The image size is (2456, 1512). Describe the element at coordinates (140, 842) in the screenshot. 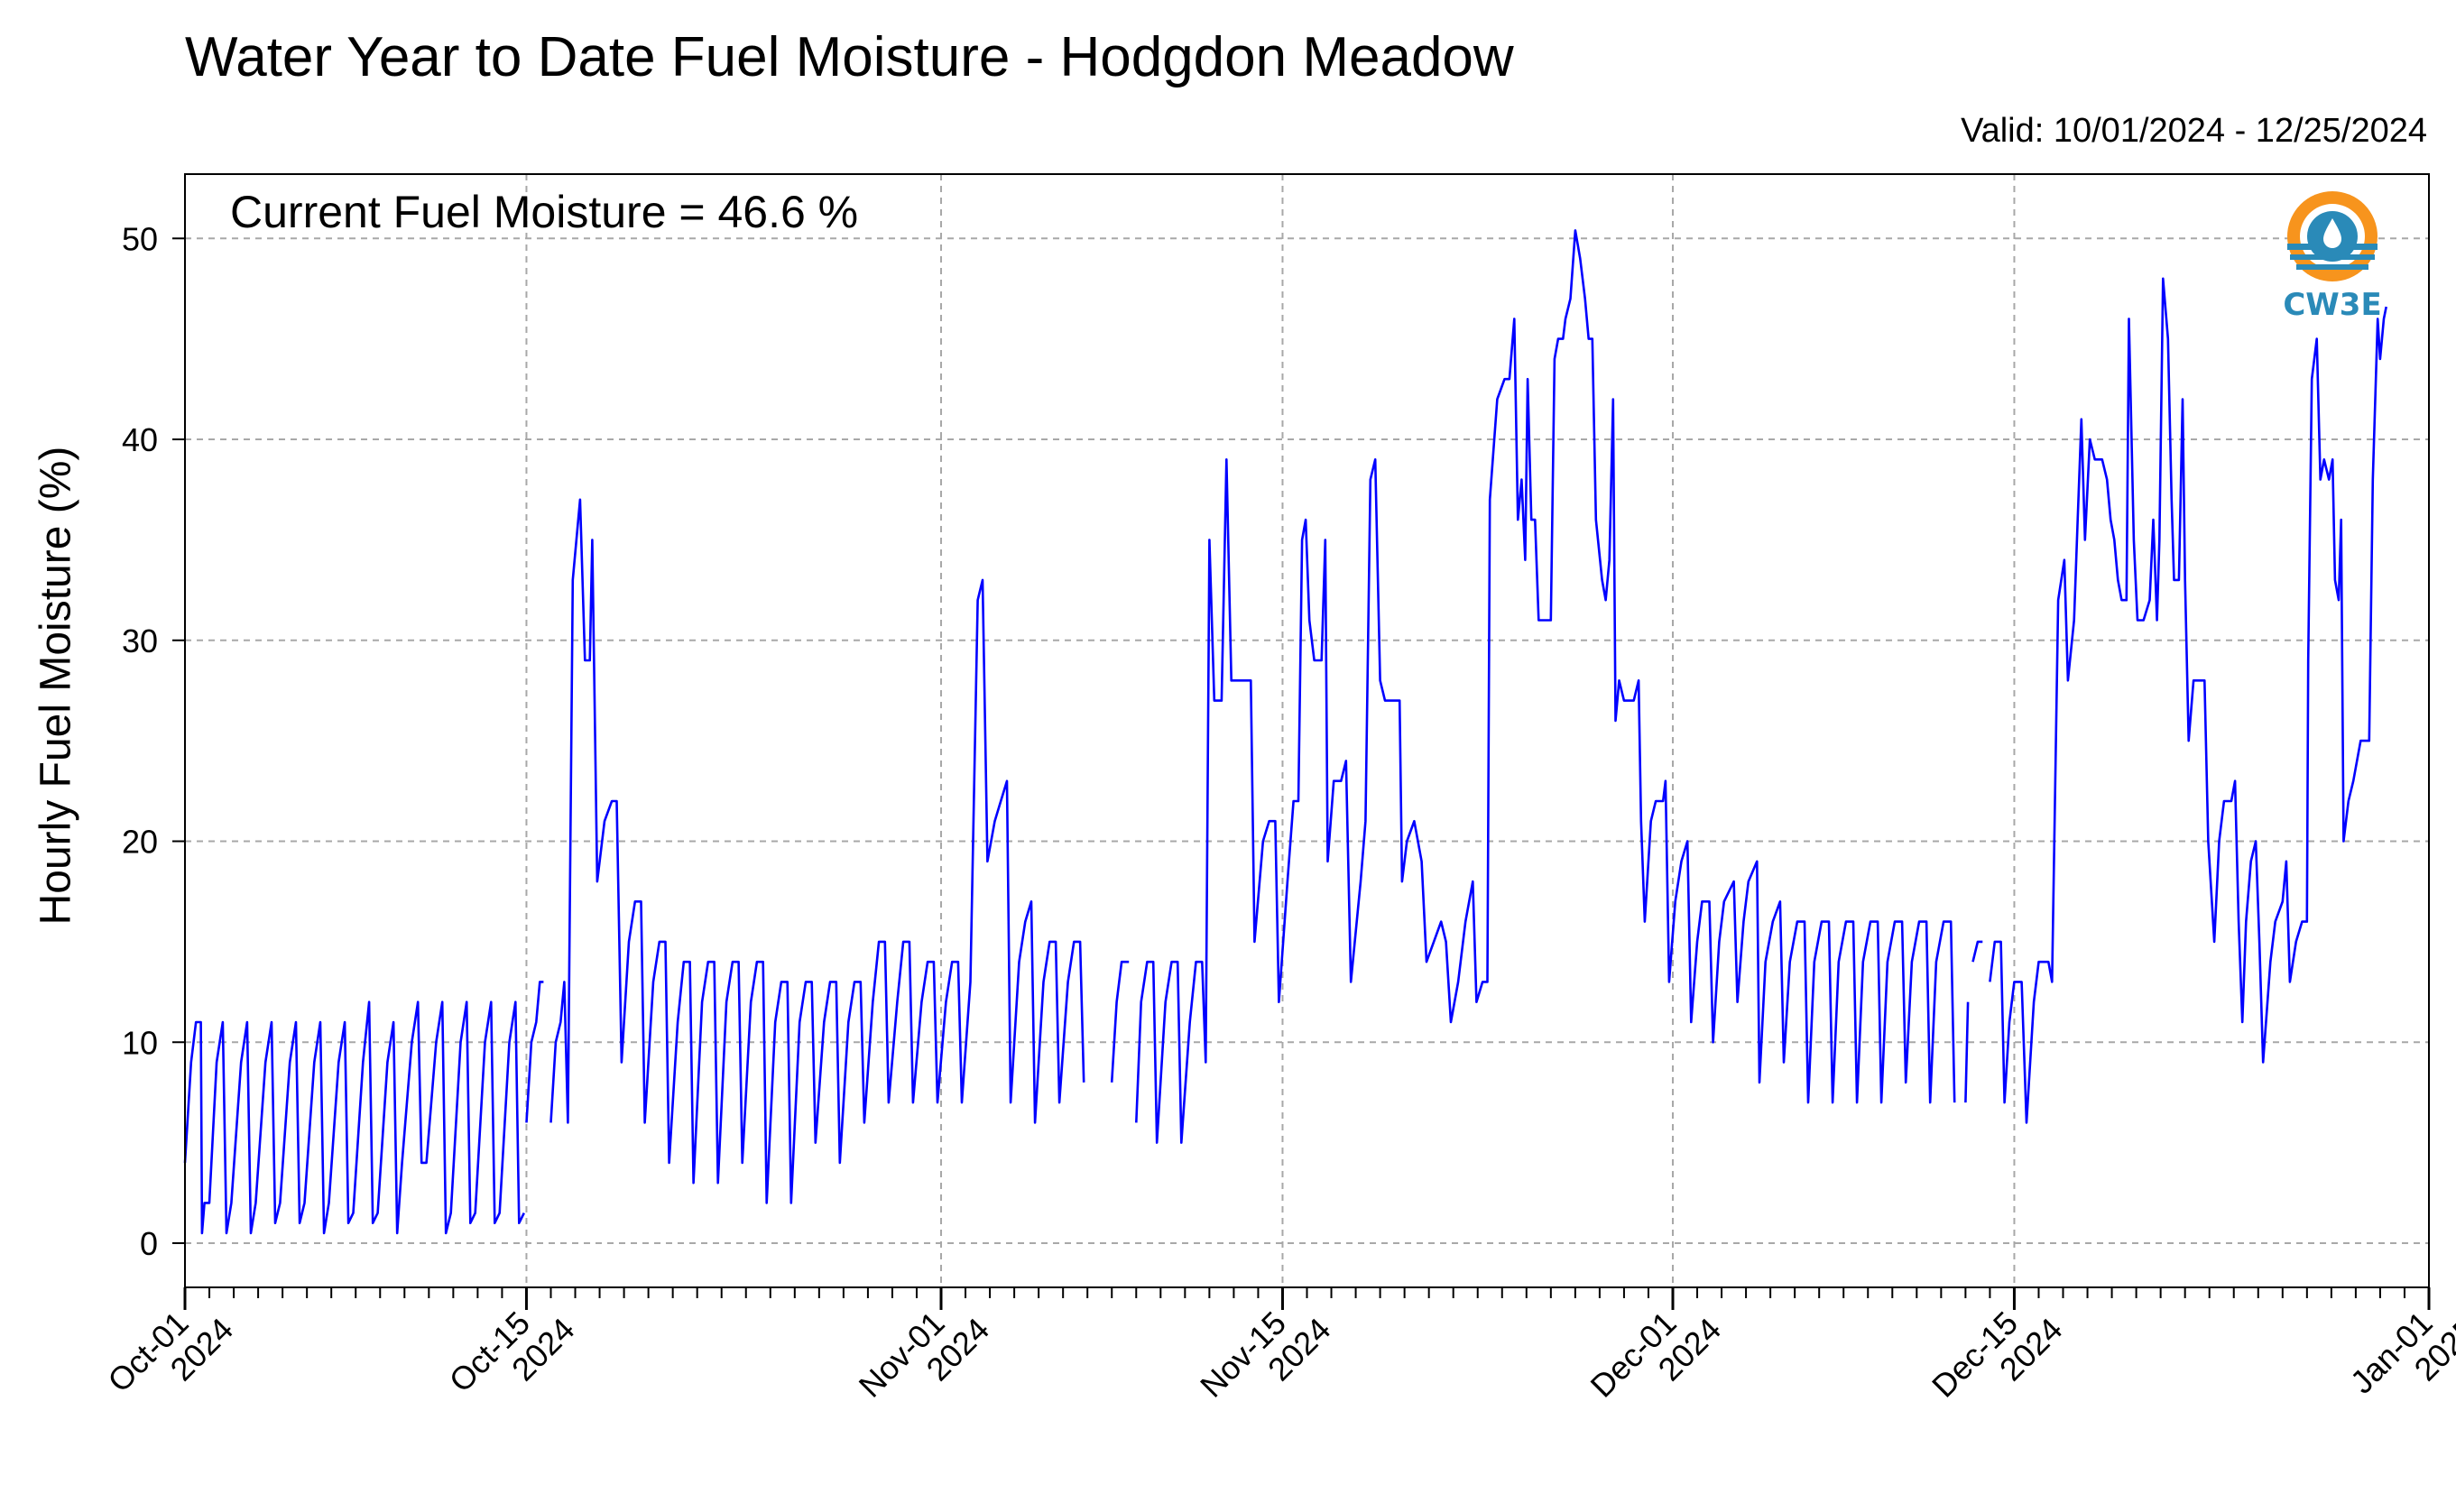

I see `y-tick-label: 20` at that location.